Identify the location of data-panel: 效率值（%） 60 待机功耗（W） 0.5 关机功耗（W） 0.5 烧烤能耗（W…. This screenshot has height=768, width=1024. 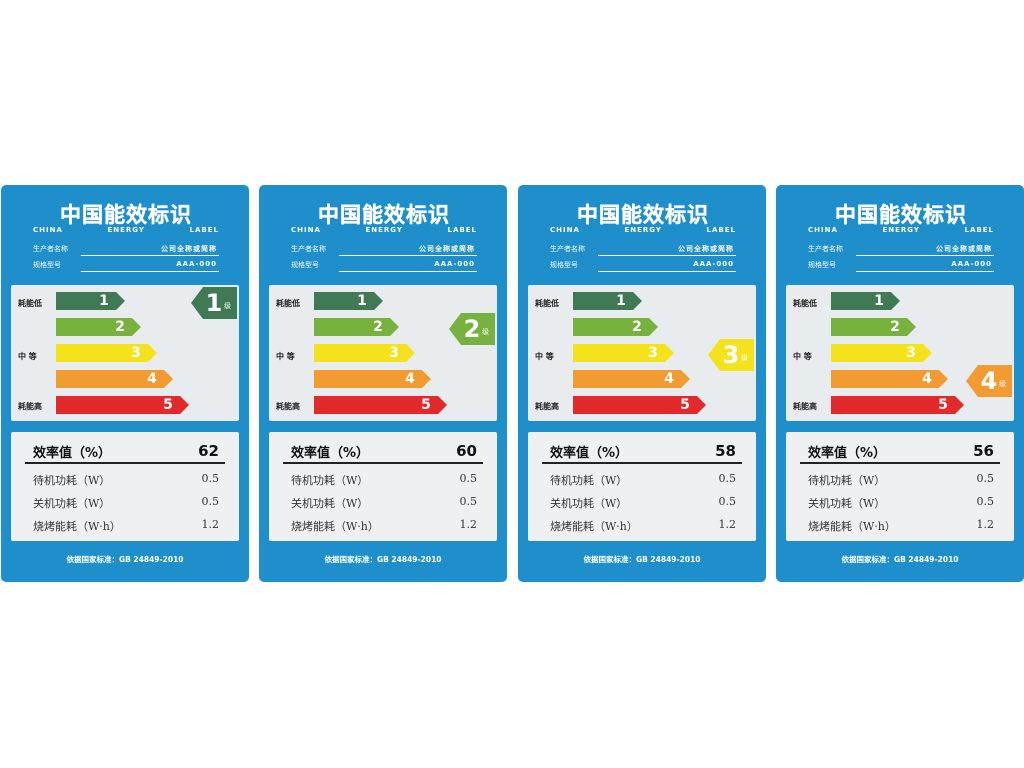
(383, 486).